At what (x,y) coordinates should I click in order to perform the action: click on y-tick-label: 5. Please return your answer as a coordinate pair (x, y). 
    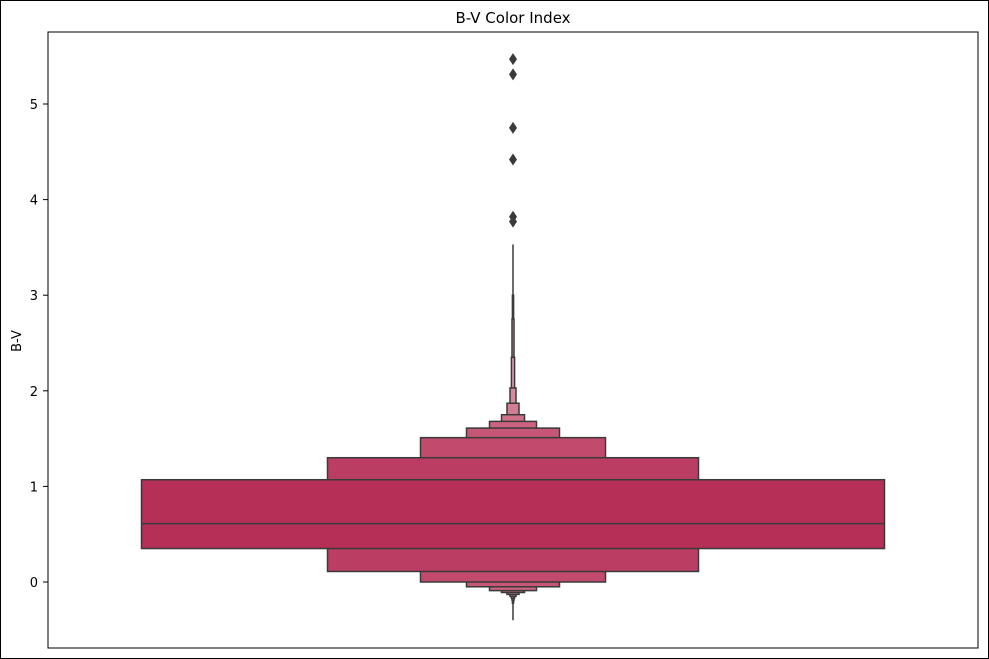
    Looking at the image, I should click on (34, 105).